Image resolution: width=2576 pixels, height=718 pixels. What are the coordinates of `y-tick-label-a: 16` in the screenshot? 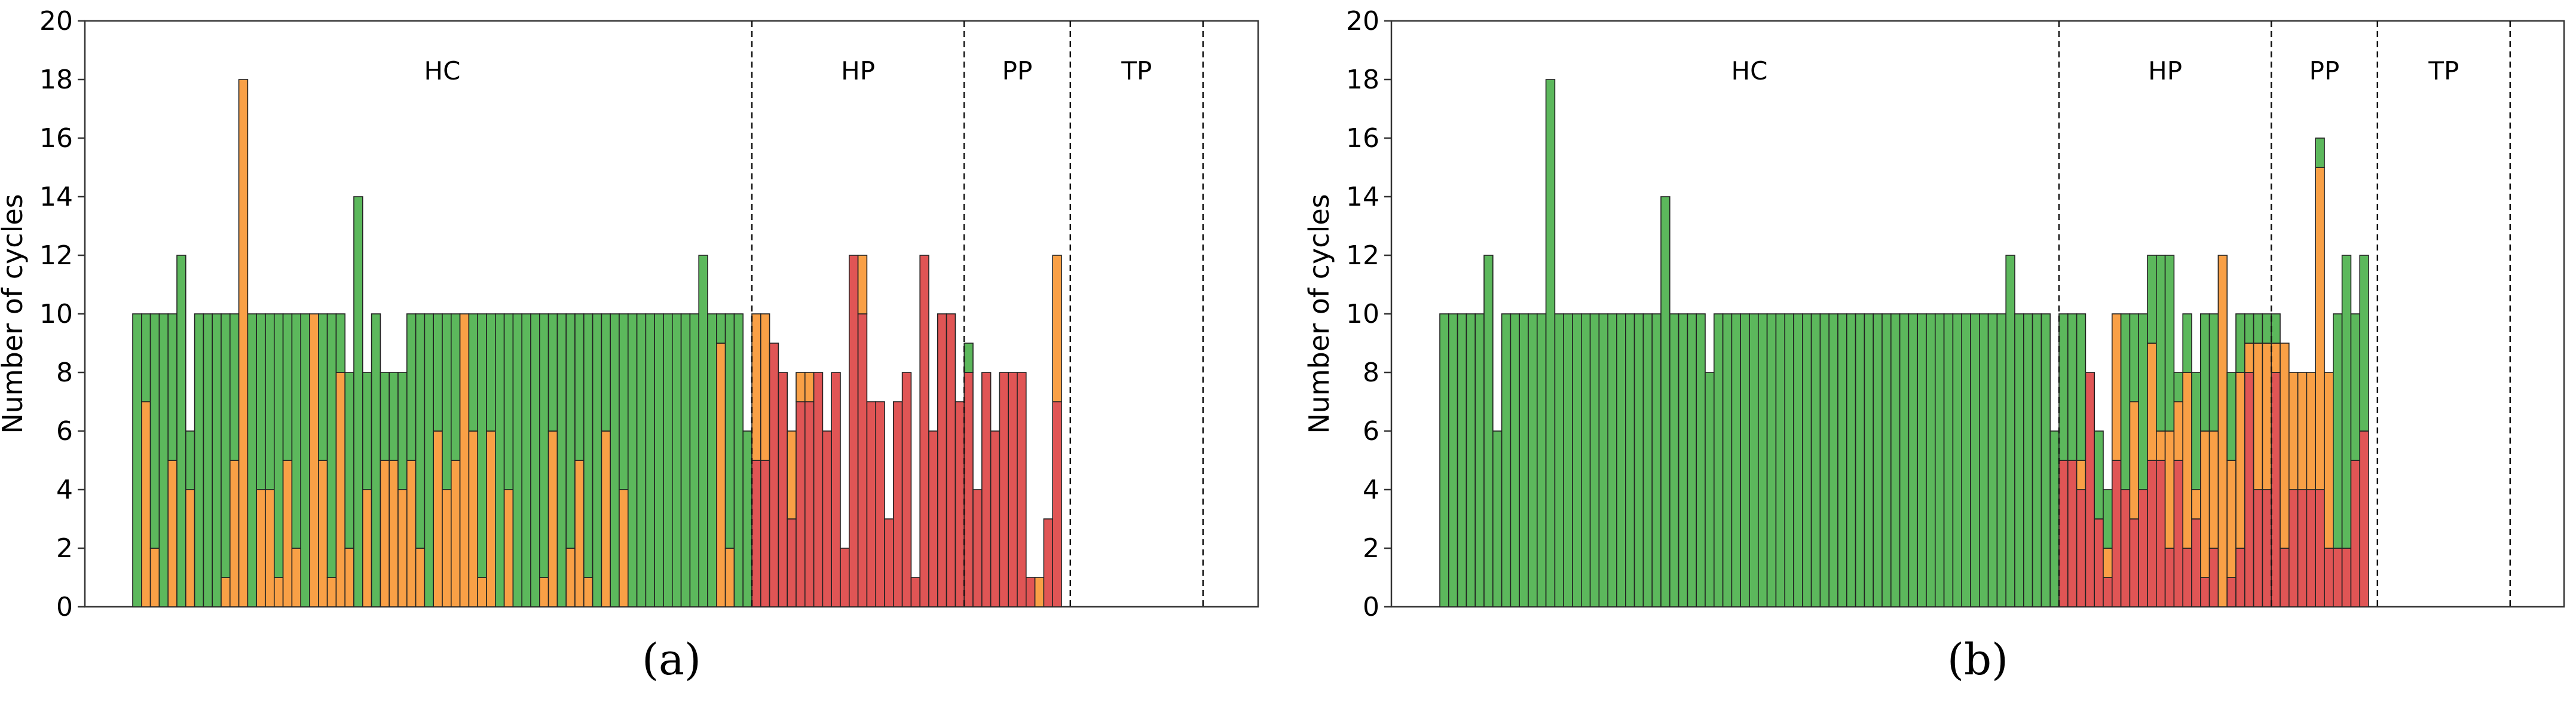 It's located at (56, 138).